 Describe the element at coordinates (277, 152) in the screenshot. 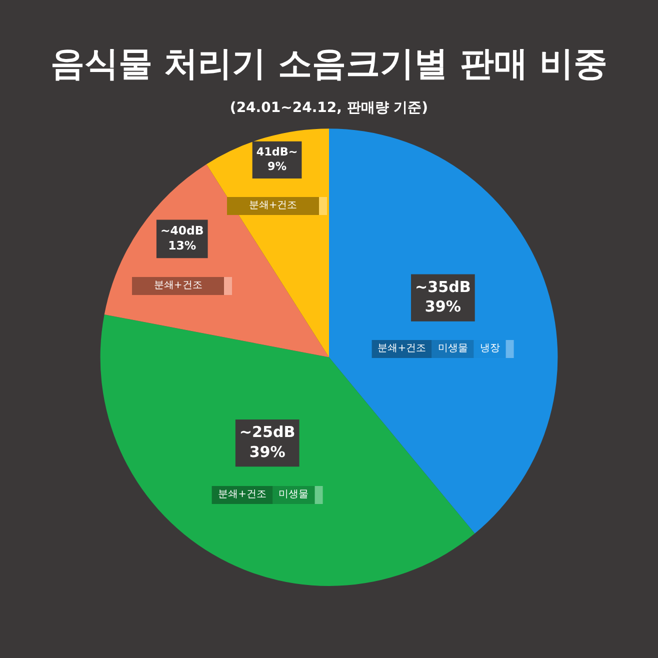

I see `slice-label: 41dB~` at that location.